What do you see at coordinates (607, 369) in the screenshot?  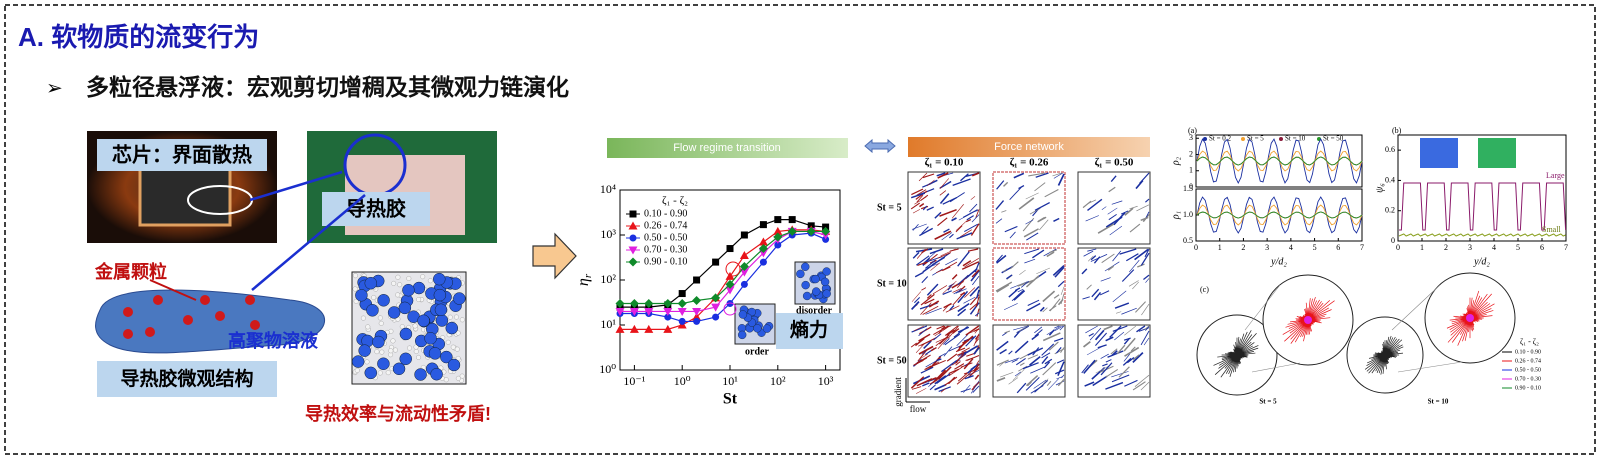 I see `y-tick-label: 10⁰` at bounding box center [607, 369].